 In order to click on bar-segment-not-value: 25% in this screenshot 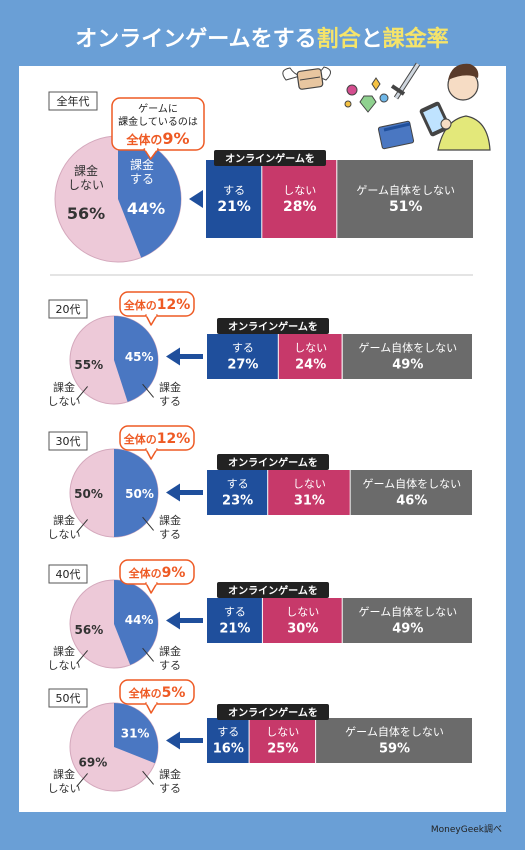, I will do `click(282, 749)`.